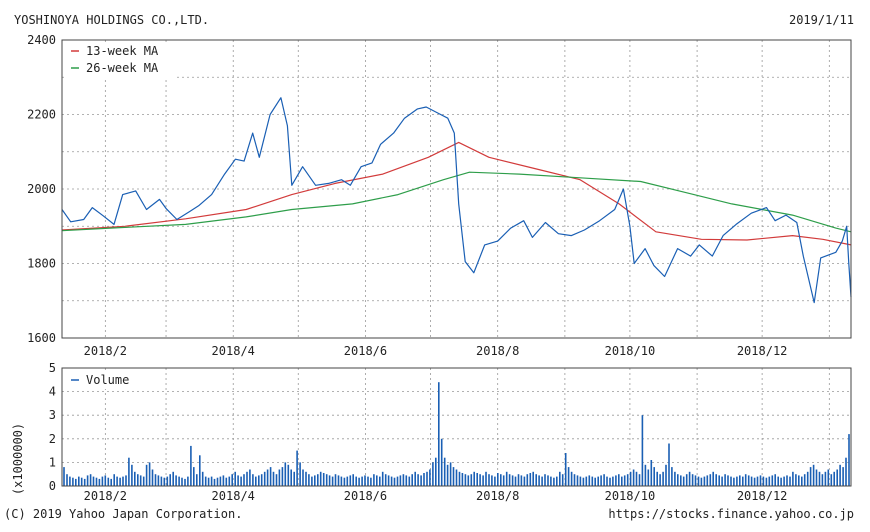  What do you see at coordinates (52, 439) in the screenshot?
I see `volume-y-tick-label: 2` at bounding box center [52, 439].